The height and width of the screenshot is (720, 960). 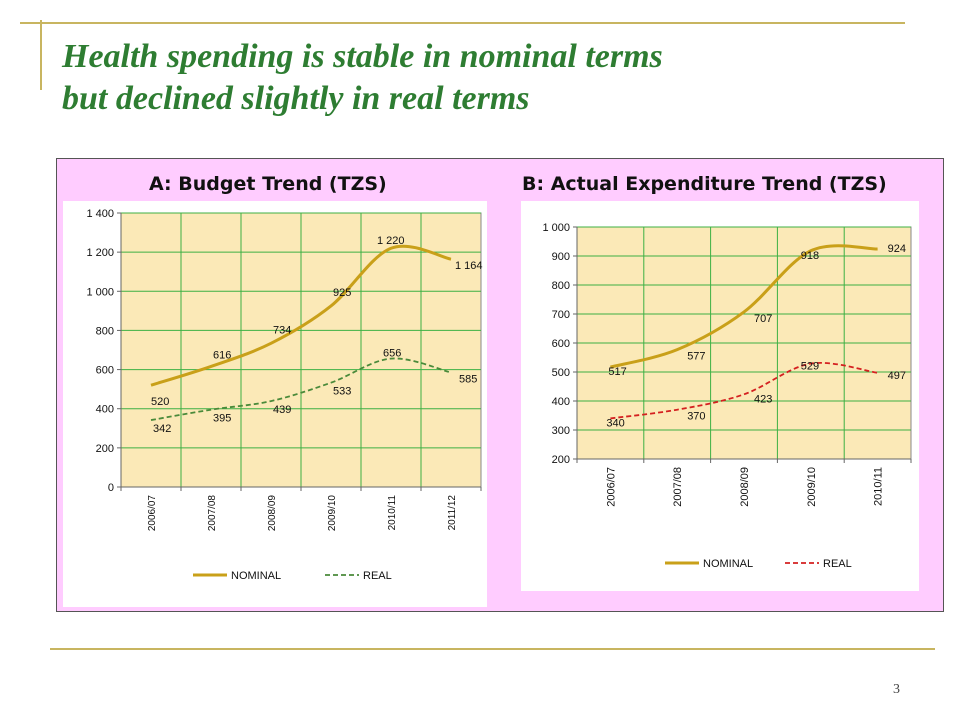 What do you see at coordinates (561, 315) in the screenshot?
I see `y-tick-label: 700` at bounding box center [561, 315].